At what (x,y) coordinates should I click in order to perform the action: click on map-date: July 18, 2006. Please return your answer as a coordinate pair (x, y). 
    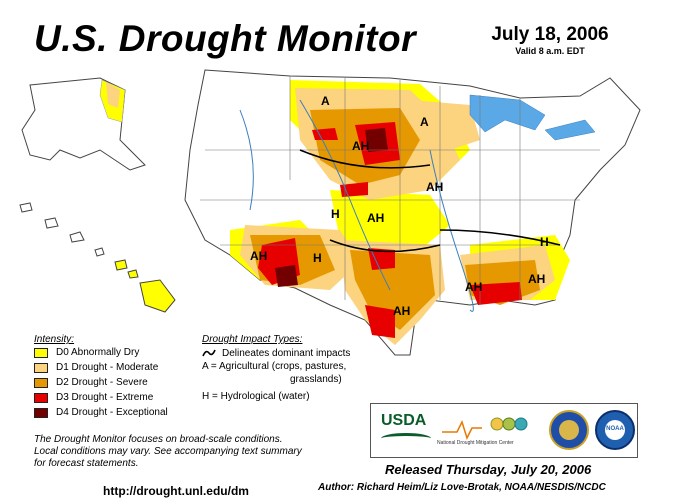
    Looking at the image, I should click on (550, 34).